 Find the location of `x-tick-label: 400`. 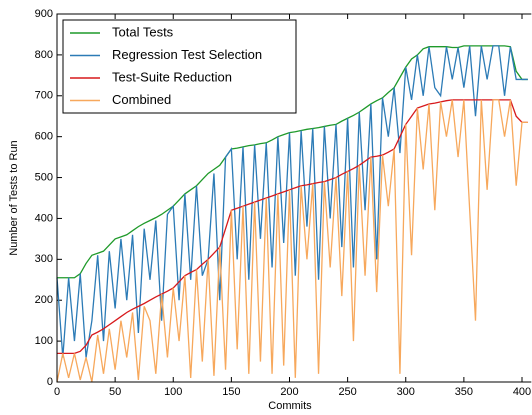

x-tick-label: 400 is located at coordinates (522, 392).